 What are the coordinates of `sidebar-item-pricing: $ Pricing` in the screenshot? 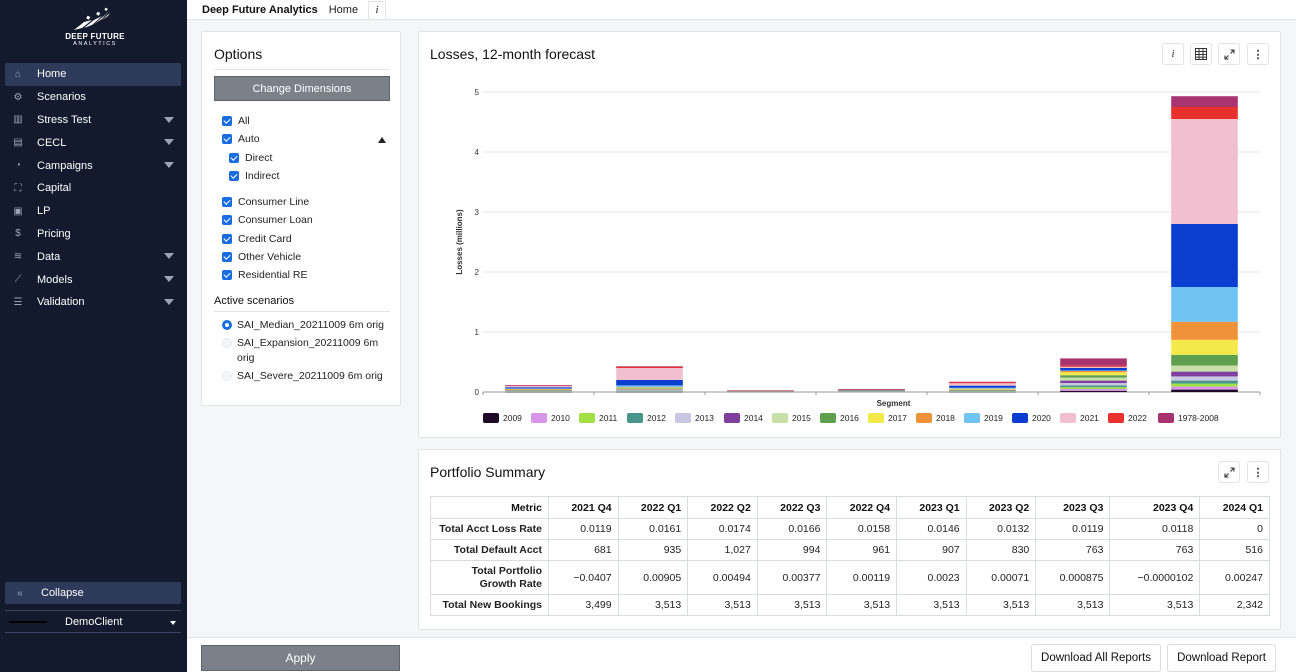 It's located at (93, 234).